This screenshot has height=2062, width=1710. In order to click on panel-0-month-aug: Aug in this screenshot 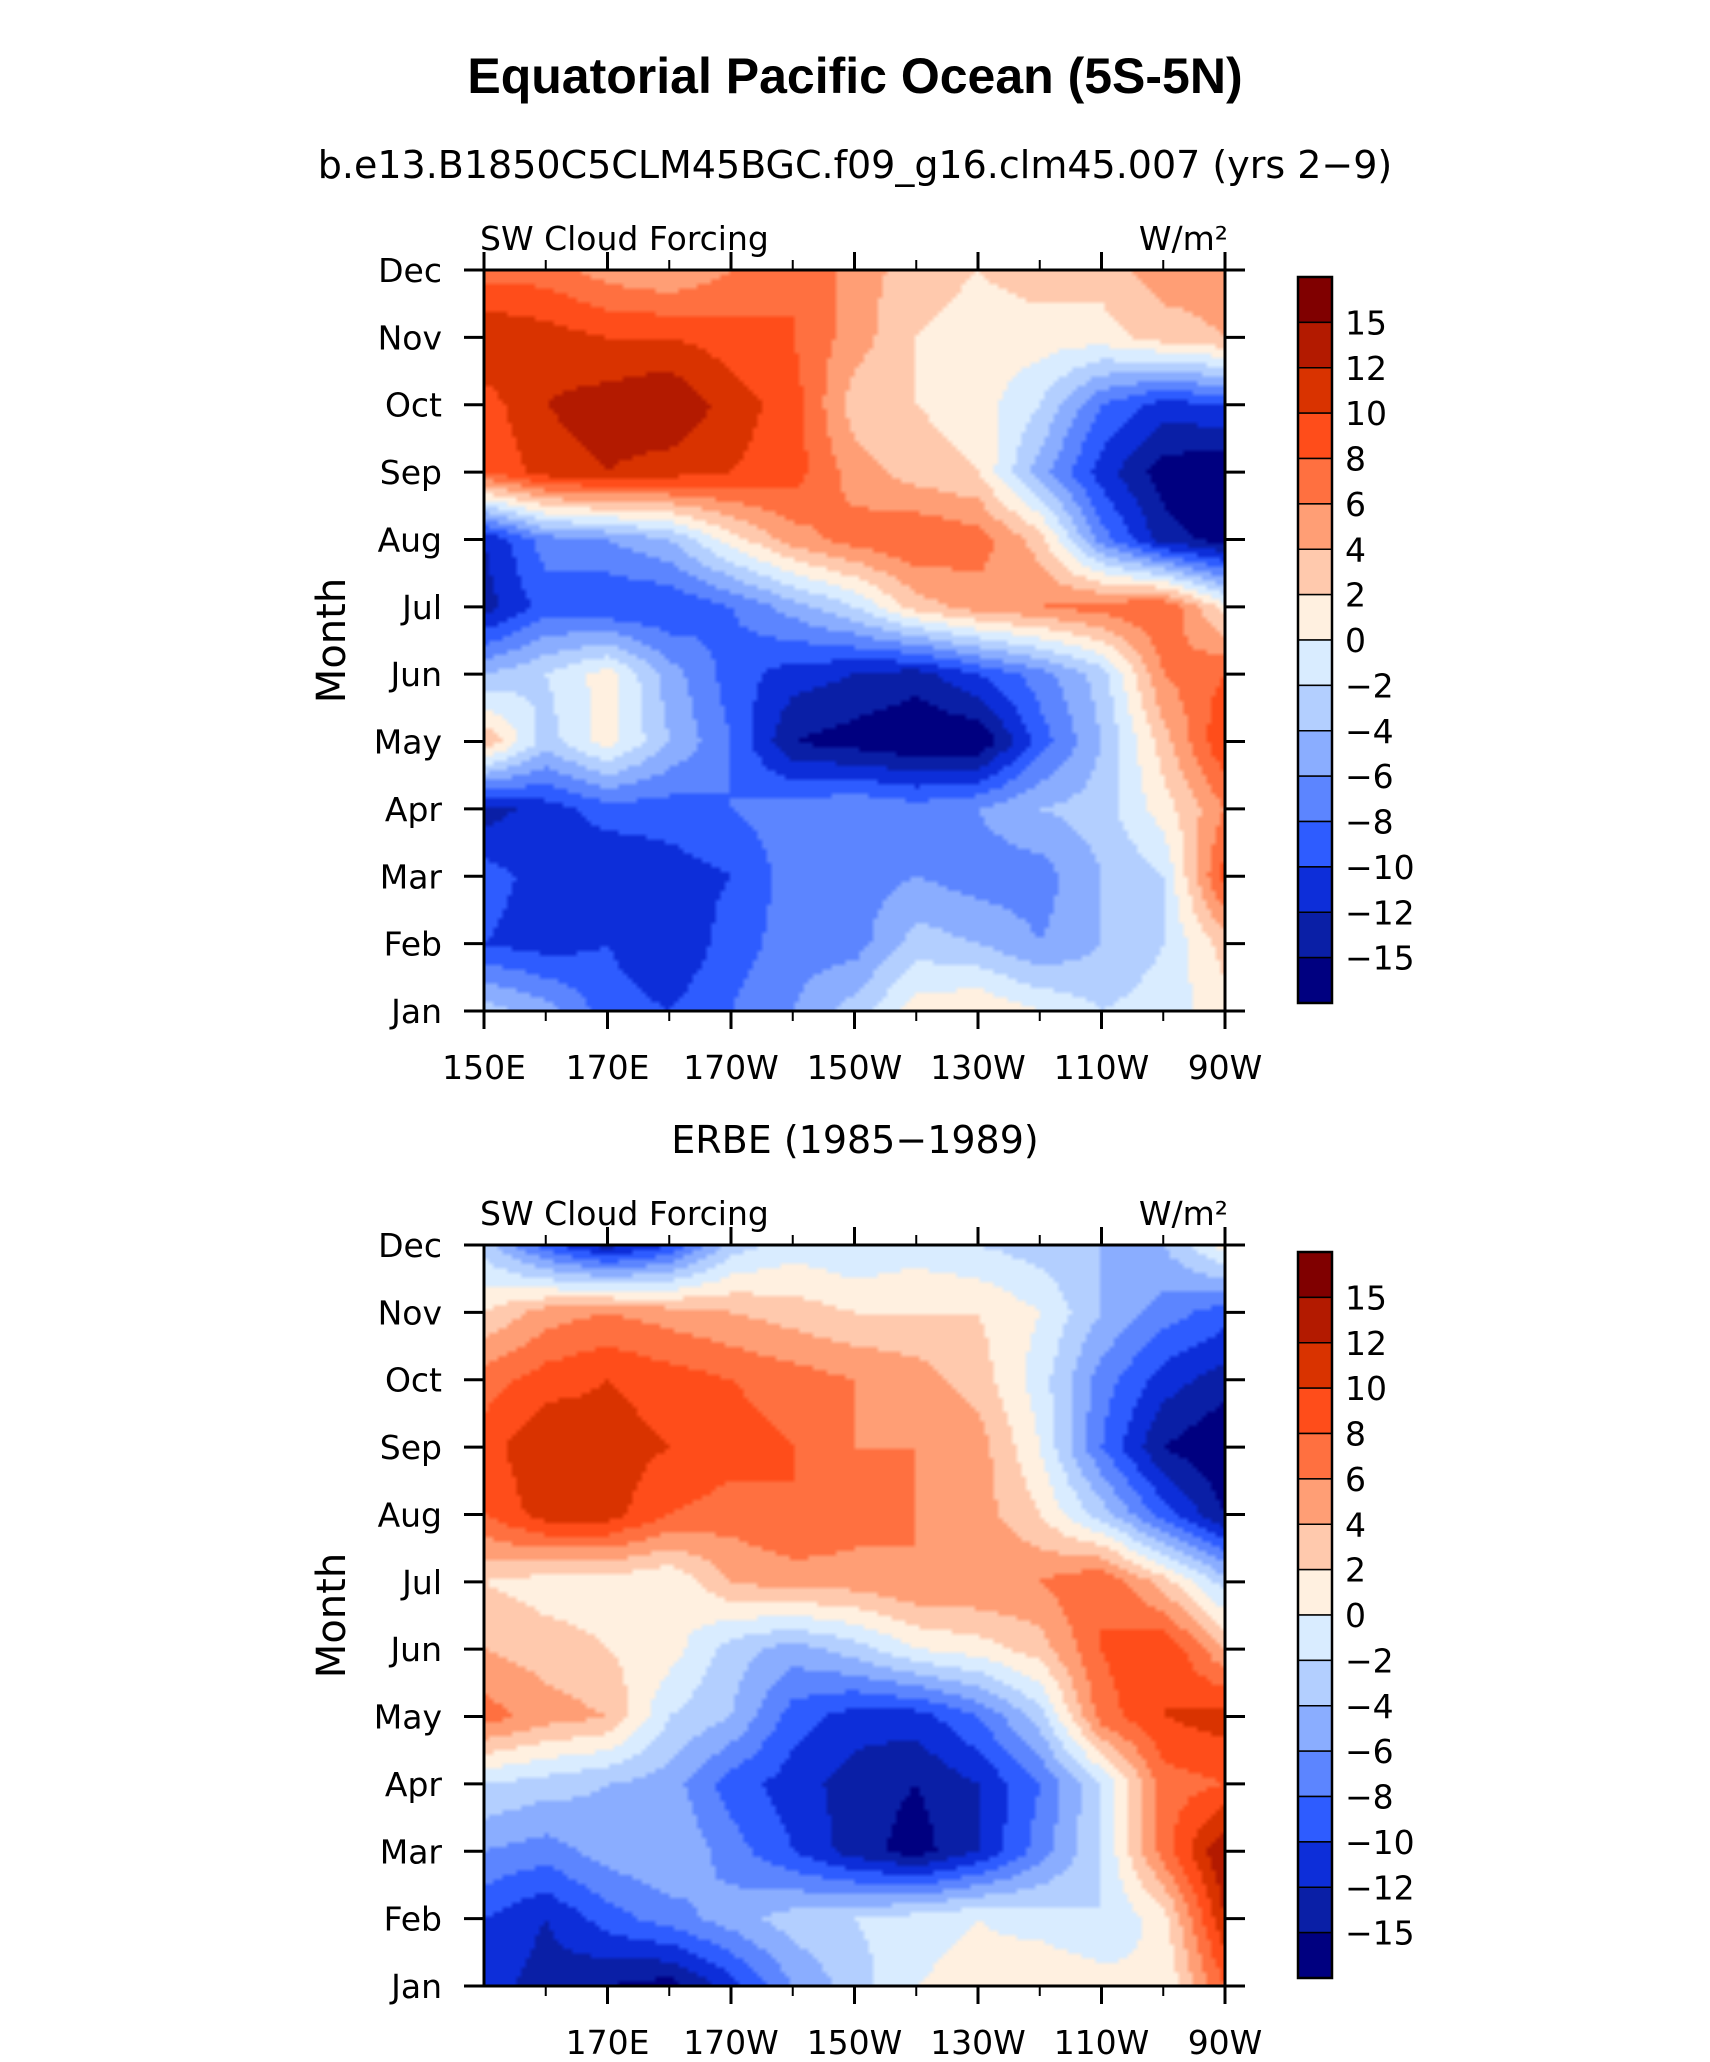, I will do `click(410, 539)`.